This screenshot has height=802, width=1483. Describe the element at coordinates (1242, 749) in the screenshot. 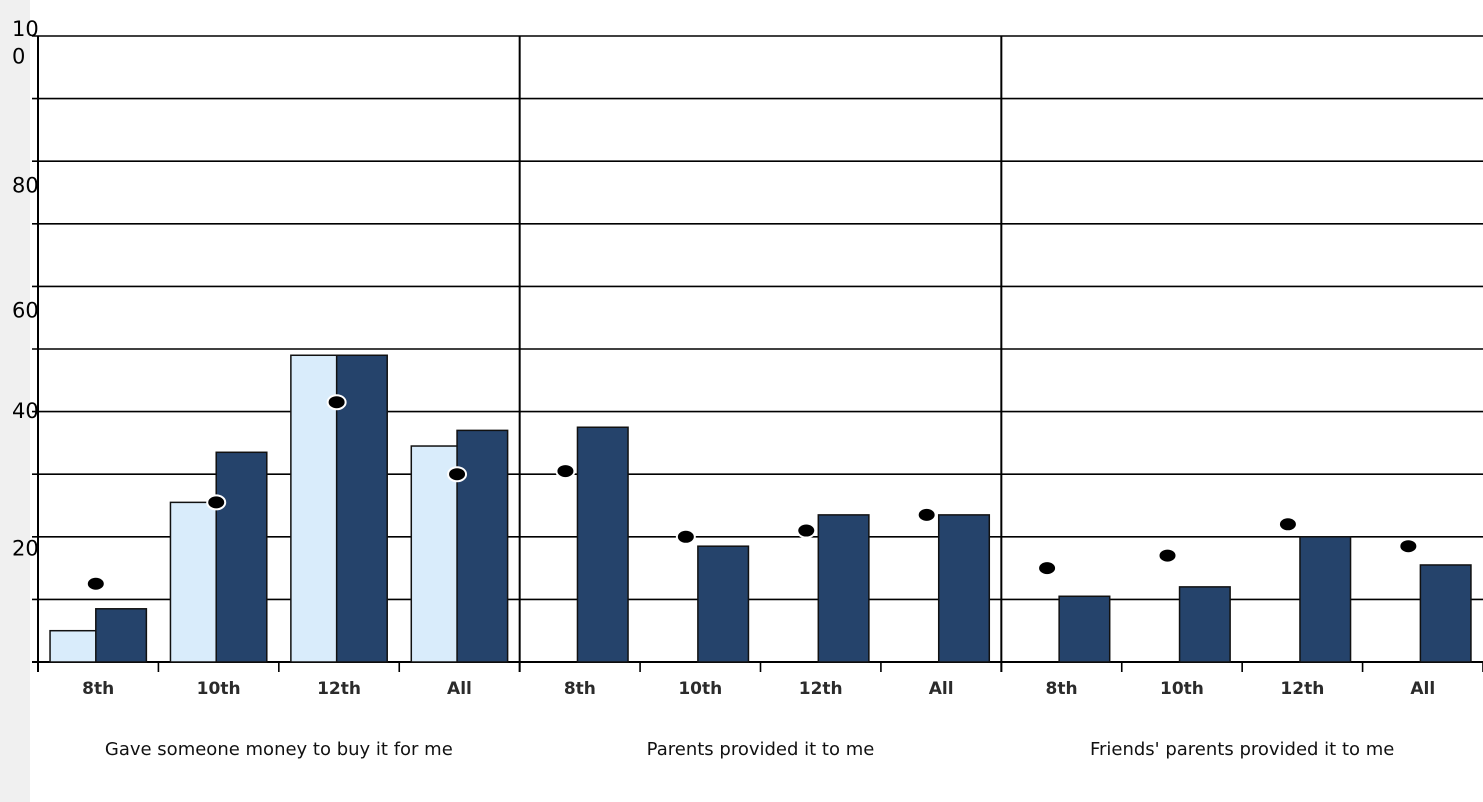

I see `group-label: Friends' parents provided it to me` at that location.